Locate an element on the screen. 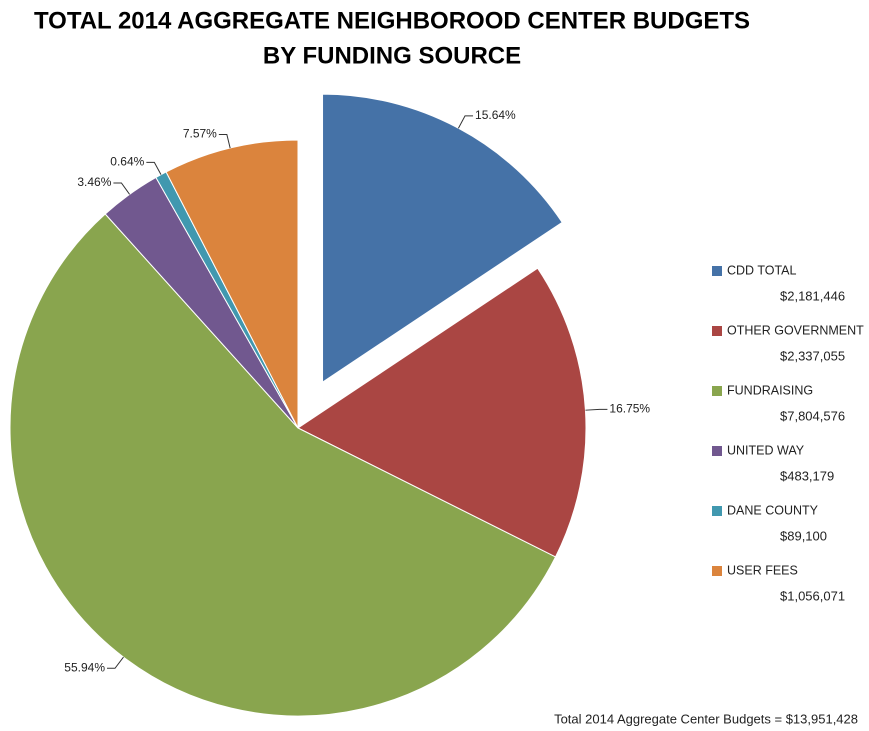 Image resolution: width=869 pixels, height=731 pixels. legend-label: CDD TOTAL is located at coordinates (762, 270).